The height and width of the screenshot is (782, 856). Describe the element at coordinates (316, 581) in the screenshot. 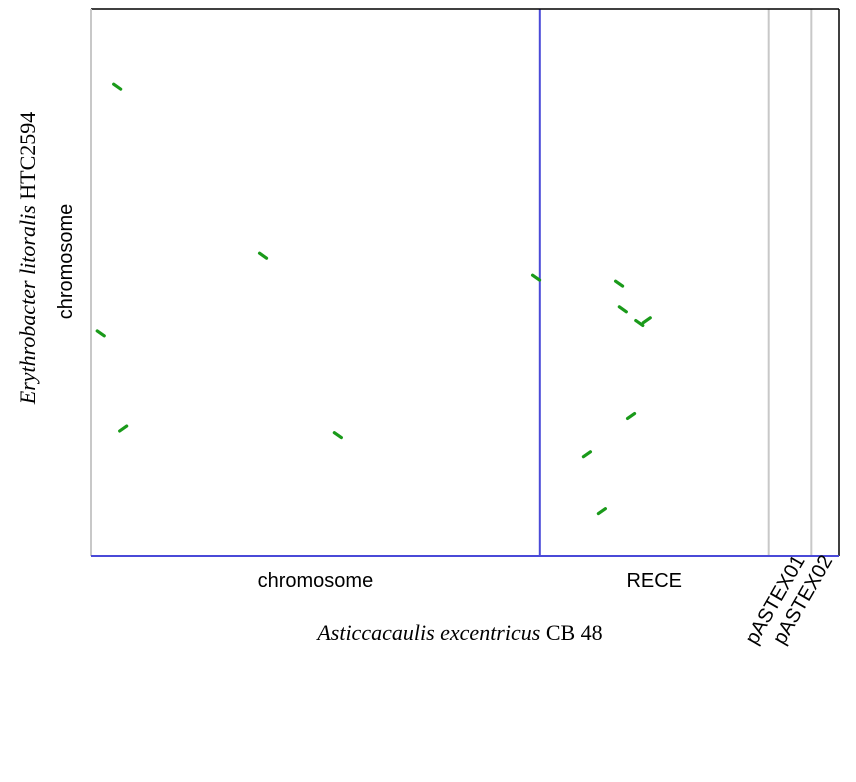

I see `x-sequence-label: chromosome` at that location.